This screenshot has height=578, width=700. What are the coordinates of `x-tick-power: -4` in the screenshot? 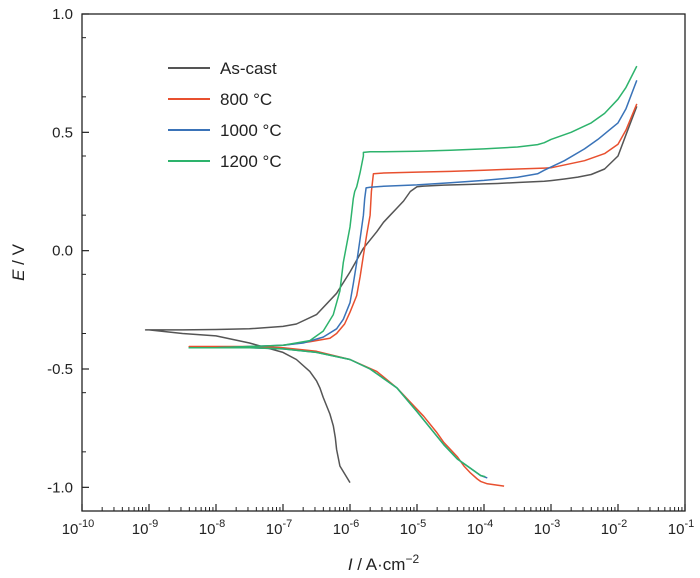 It's located at (488, 524).